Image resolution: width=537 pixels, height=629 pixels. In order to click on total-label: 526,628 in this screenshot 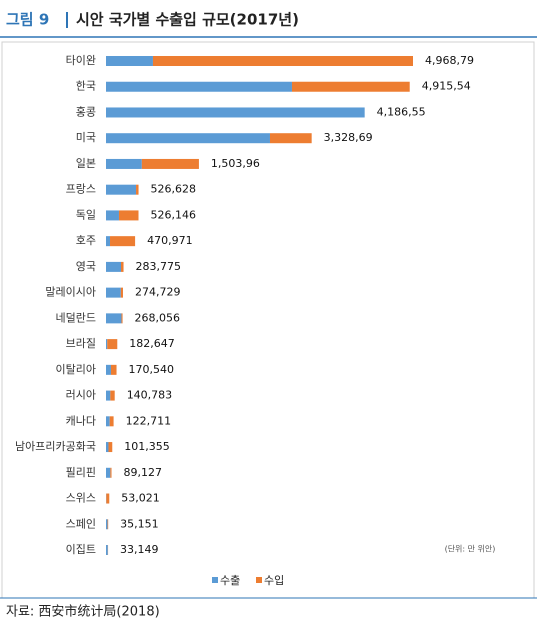, I will do `click(174, 189)`.